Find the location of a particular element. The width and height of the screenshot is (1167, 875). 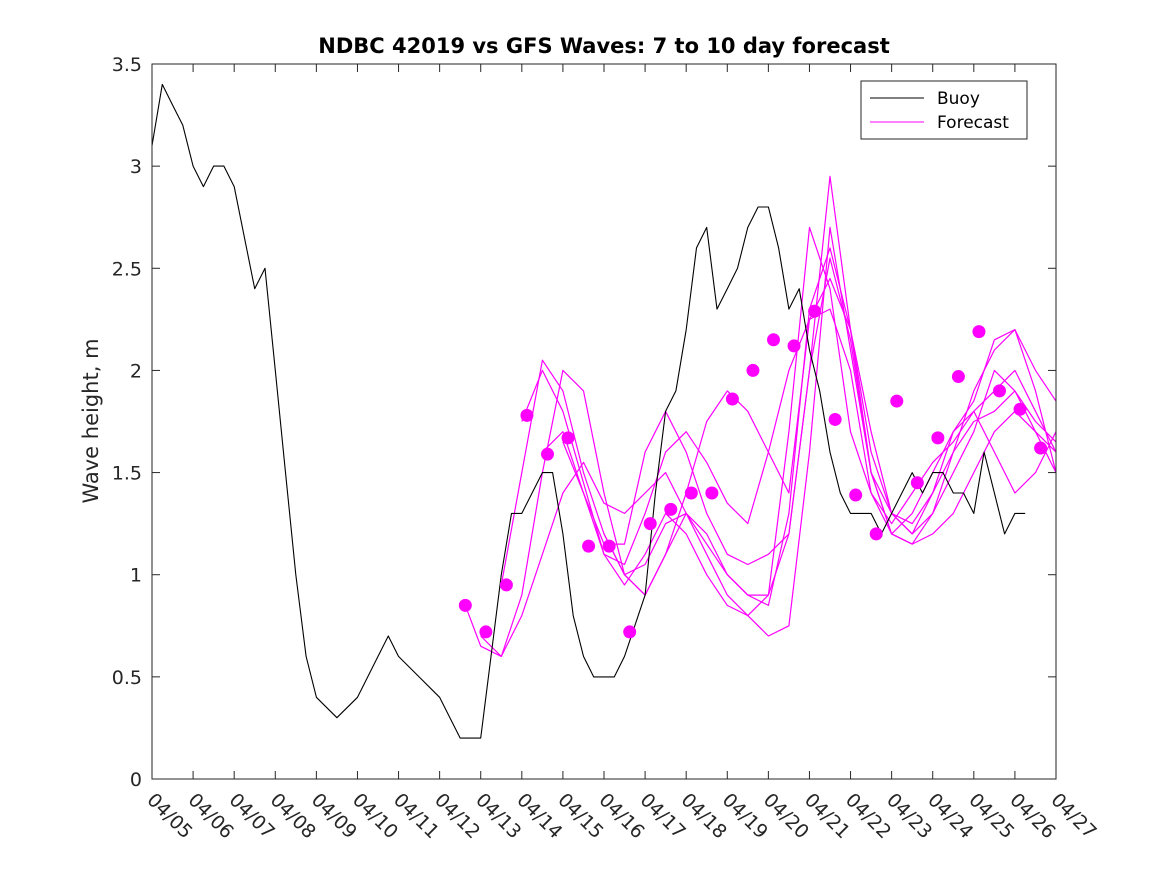

y-tick-label: 1 is located at coordinates (136, 576).